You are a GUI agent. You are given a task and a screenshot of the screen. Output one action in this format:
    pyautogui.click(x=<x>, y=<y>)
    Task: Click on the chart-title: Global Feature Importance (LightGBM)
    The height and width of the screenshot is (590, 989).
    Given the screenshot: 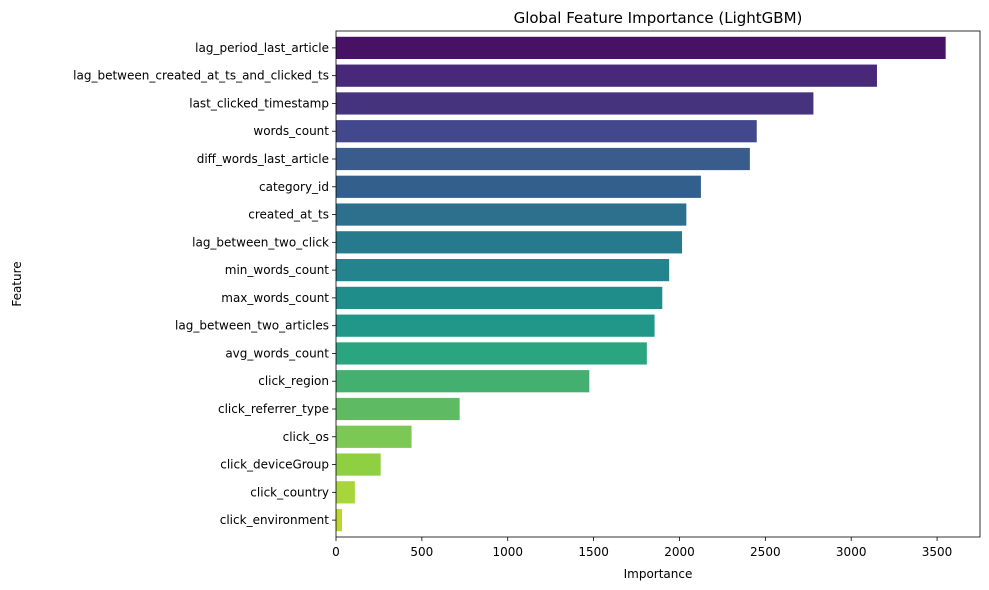 What is the action you would take?
    pyautogui.click(x=658, y=18)
    